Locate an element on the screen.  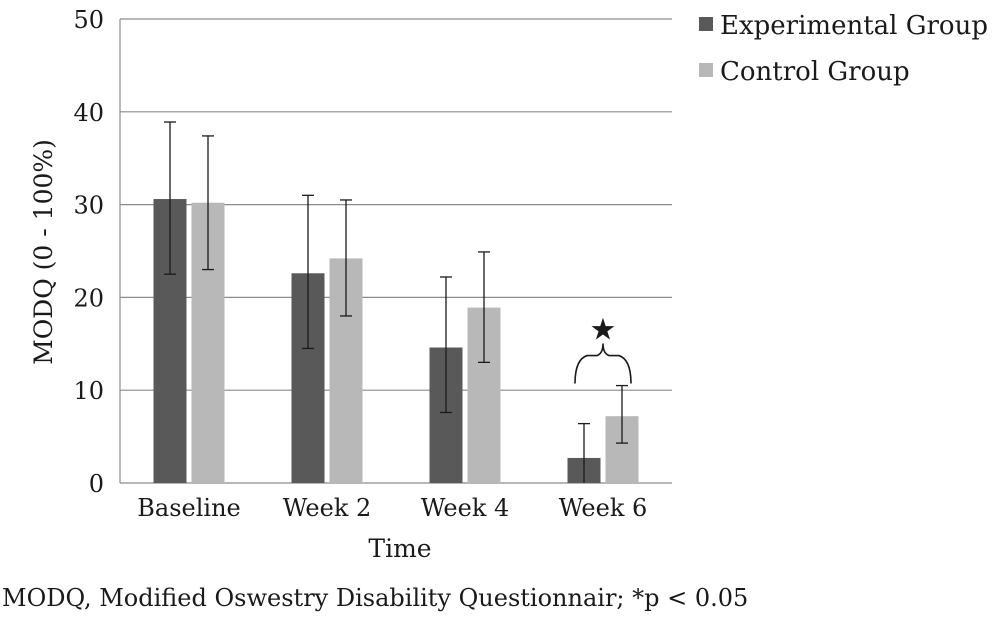
legend: Experimental Group Control Group is located at coordinates (843, 49).